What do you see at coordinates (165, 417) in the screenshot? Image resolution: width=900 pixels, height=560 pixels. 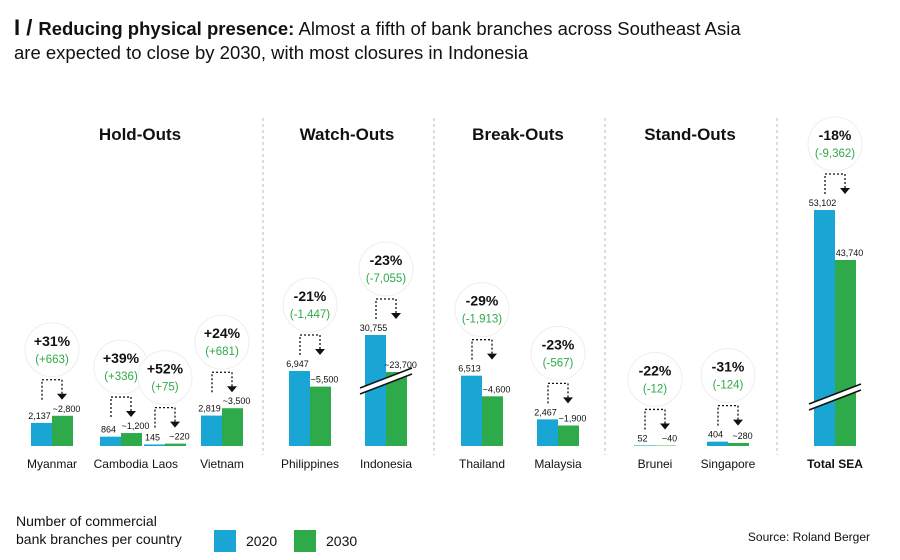 I see `change-arrow-path-laos` at bounding box center [165, 417].